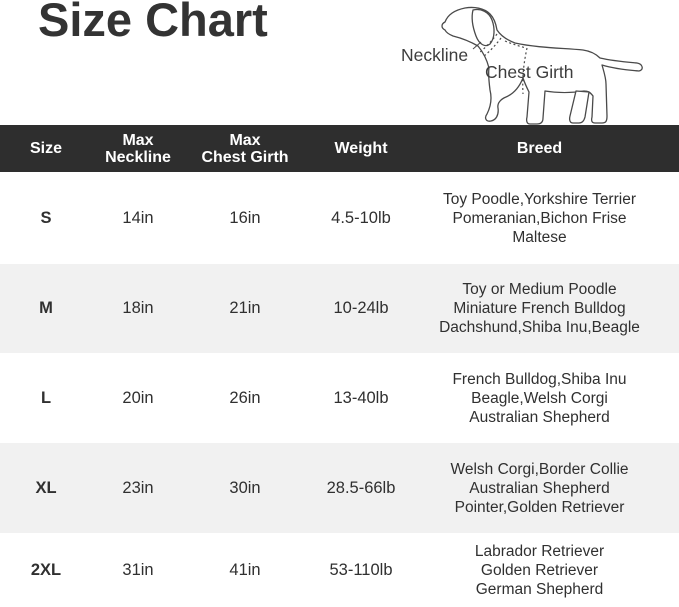 The image size is (679, 607). Describe the element at coordinates (153, 23) in the screenshot. I see `page-title: Size Chart` at that location.